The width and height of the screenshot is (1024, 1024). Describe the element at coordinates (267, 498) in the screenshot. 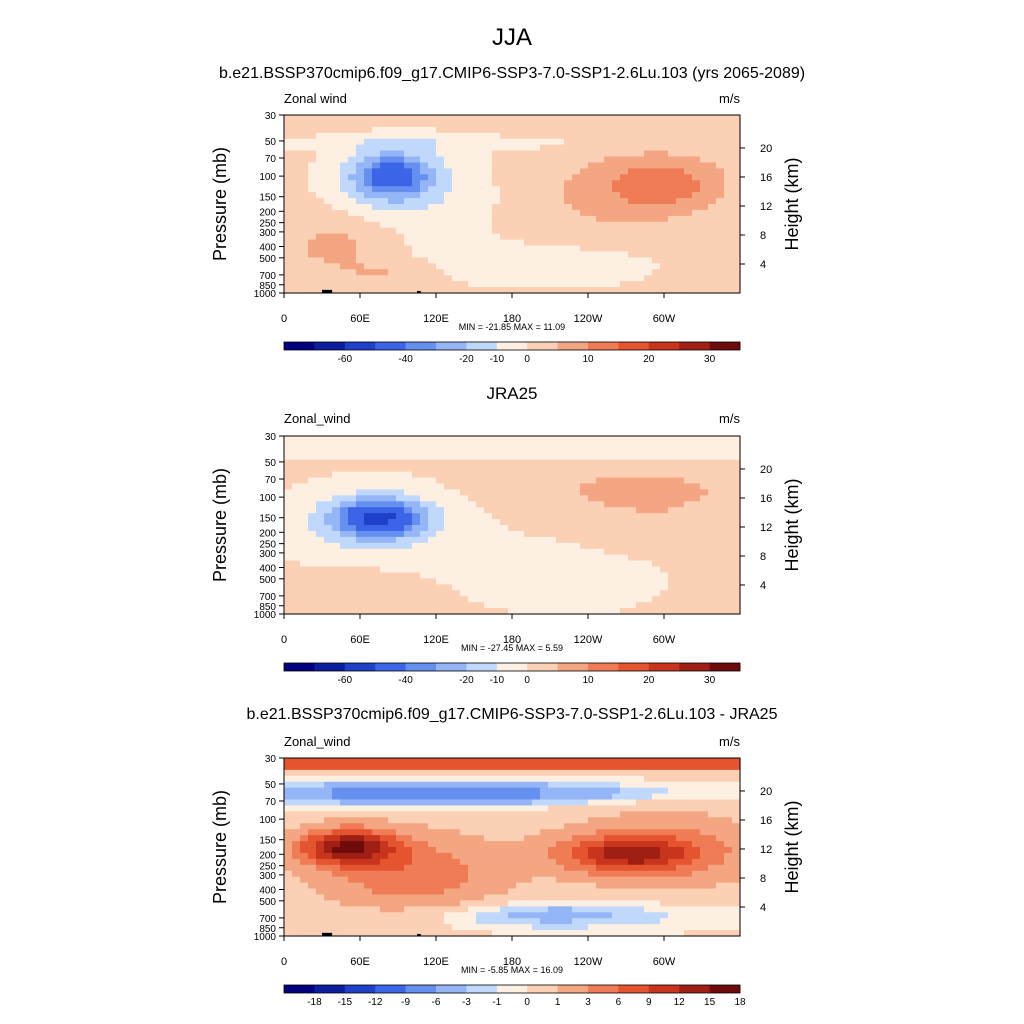

I see `pressure-tick-label: 100` at that location.